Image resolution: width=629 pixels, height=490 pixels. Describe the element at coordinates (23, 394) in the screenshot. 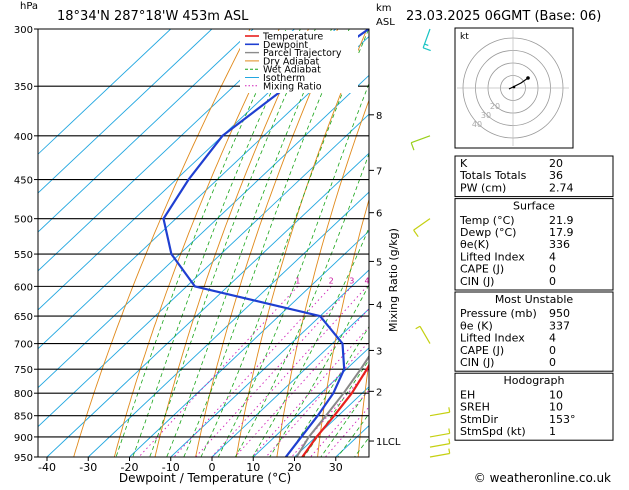

I see `pressure-tick-label: 800` at that location.